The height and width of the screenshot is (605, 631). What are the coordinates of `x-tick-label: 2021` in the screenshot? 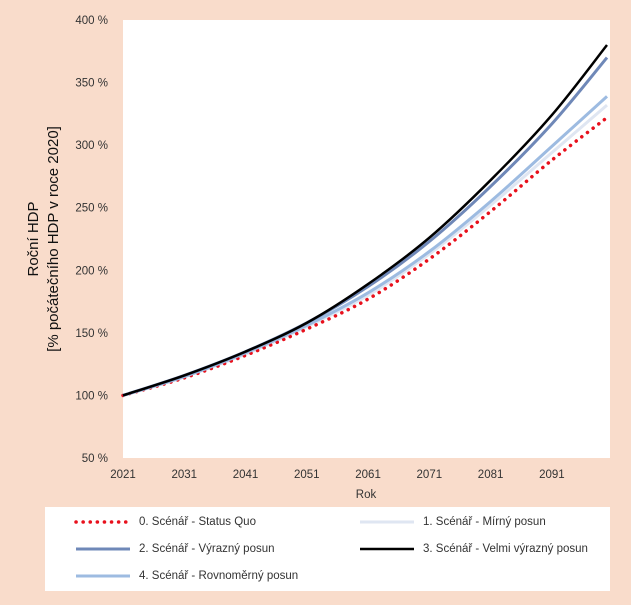 It's located at (123, 475).